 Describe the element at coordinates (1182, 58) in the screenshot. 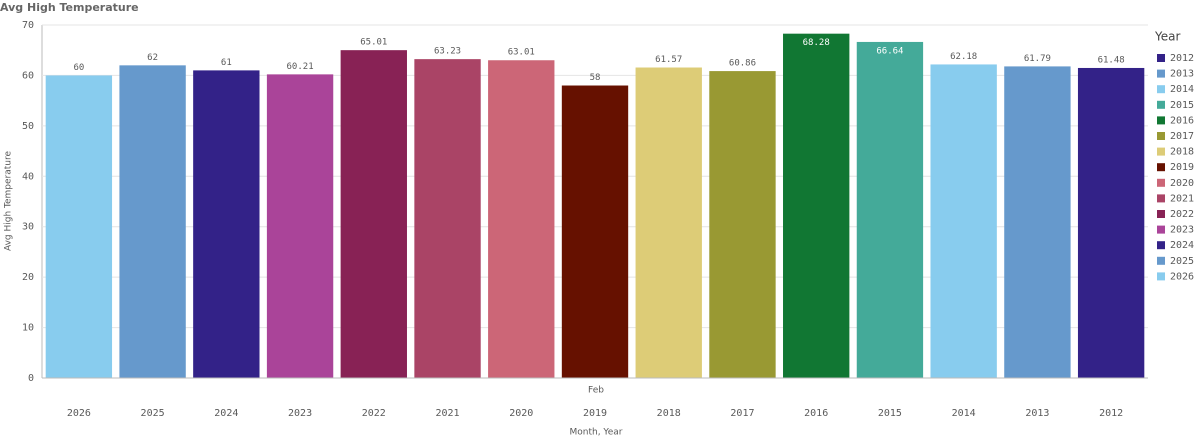

I see `legend-label: 2012` at that location.